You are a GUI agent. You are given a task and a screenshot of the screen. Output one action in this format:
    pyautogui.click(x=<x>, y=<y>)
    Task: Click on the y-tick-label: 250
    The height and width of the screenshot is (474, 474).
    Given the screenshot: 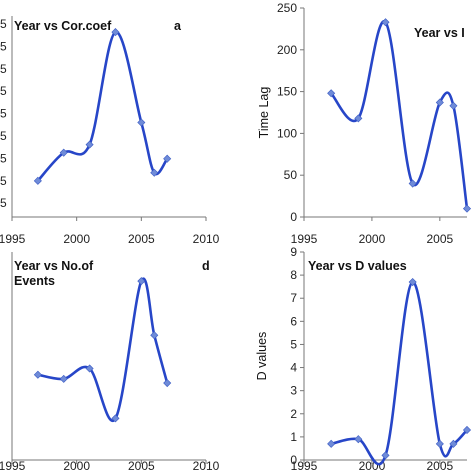 What is the action you would take?
    pyautogui.click(x=287, y=8)
    